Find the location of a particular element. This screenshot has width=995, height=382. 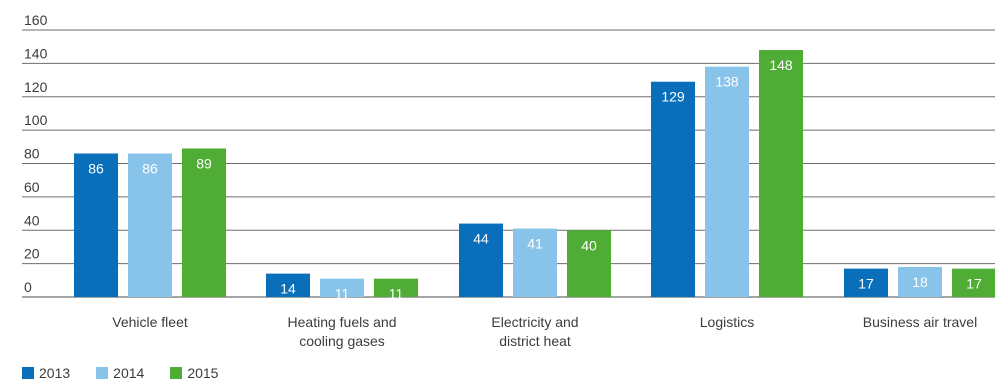

legend-item: 2015 is located at coordinates (194, 373).